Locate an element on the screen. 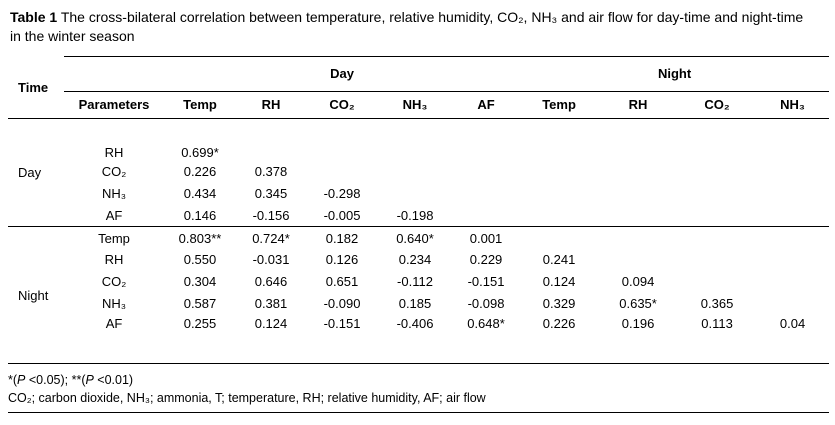 Image resolution: width=835 pixels, height=425 pixels. correlation-value: -0.098 is located at coordinates (486, 304).